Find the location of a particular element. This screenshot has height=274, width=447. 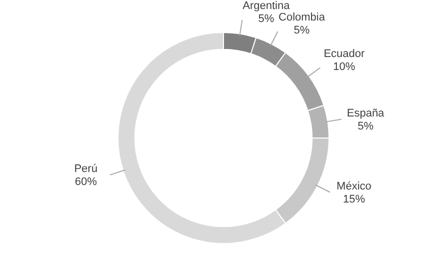

data-label: 60% is located at coordinates (86, 182).